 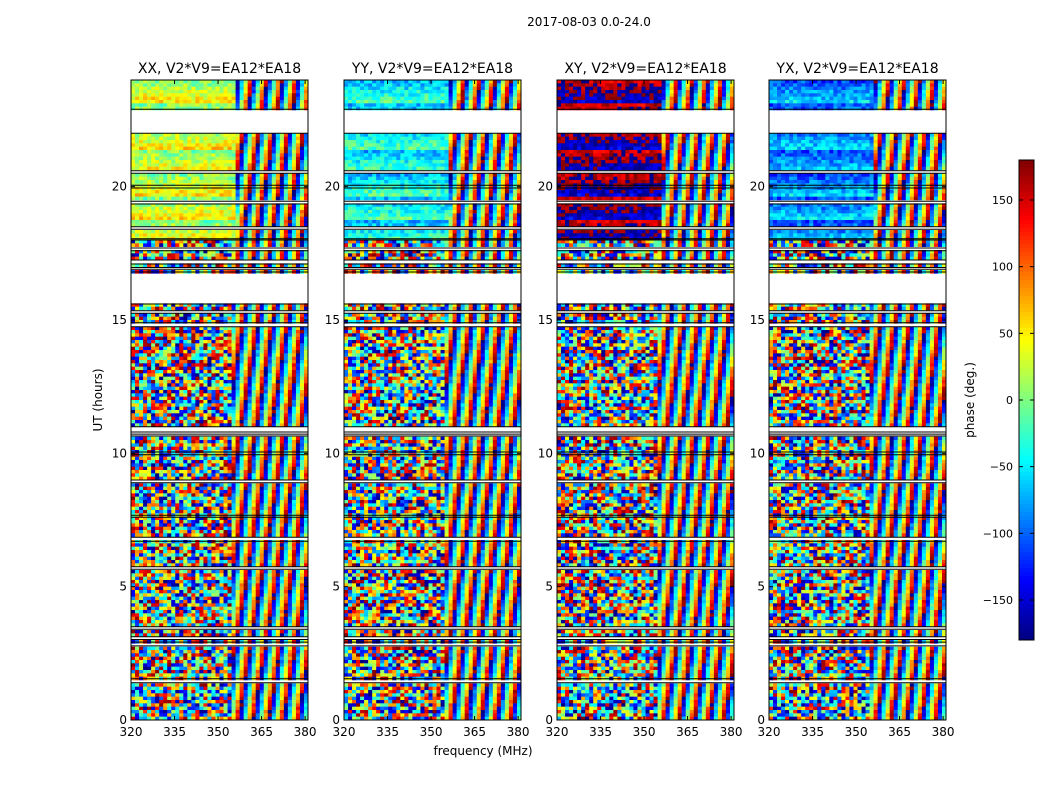 What do you see at coordinates (998, 533) in the screenshot?
I see `colorbar-tick-label: −100` at bounding box center [998, 533].